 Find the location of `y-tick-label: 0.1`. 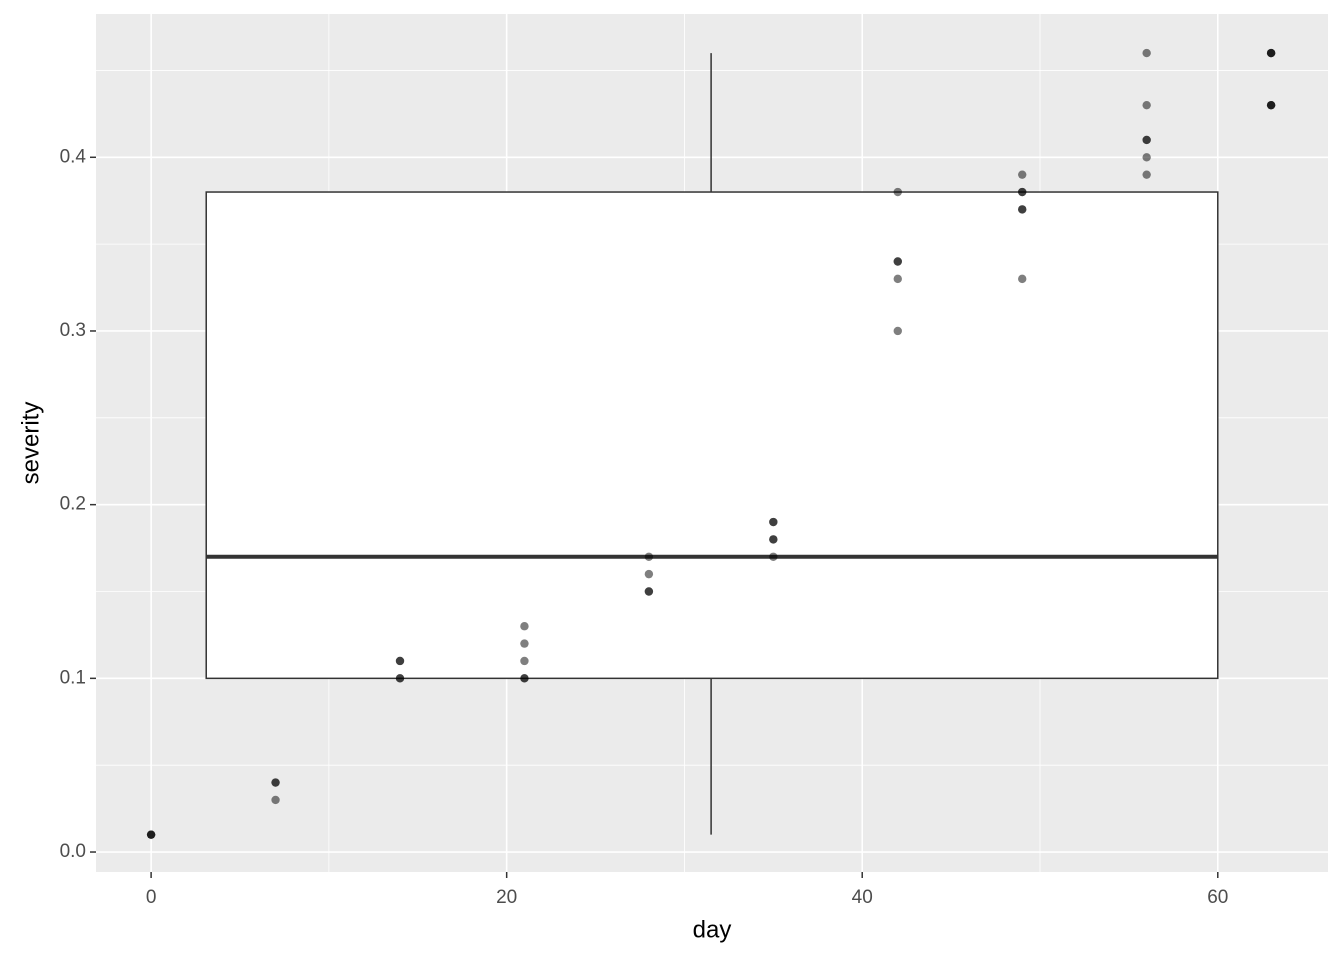

y-tick-label: 0.1 is located at coordinates (73, 677).